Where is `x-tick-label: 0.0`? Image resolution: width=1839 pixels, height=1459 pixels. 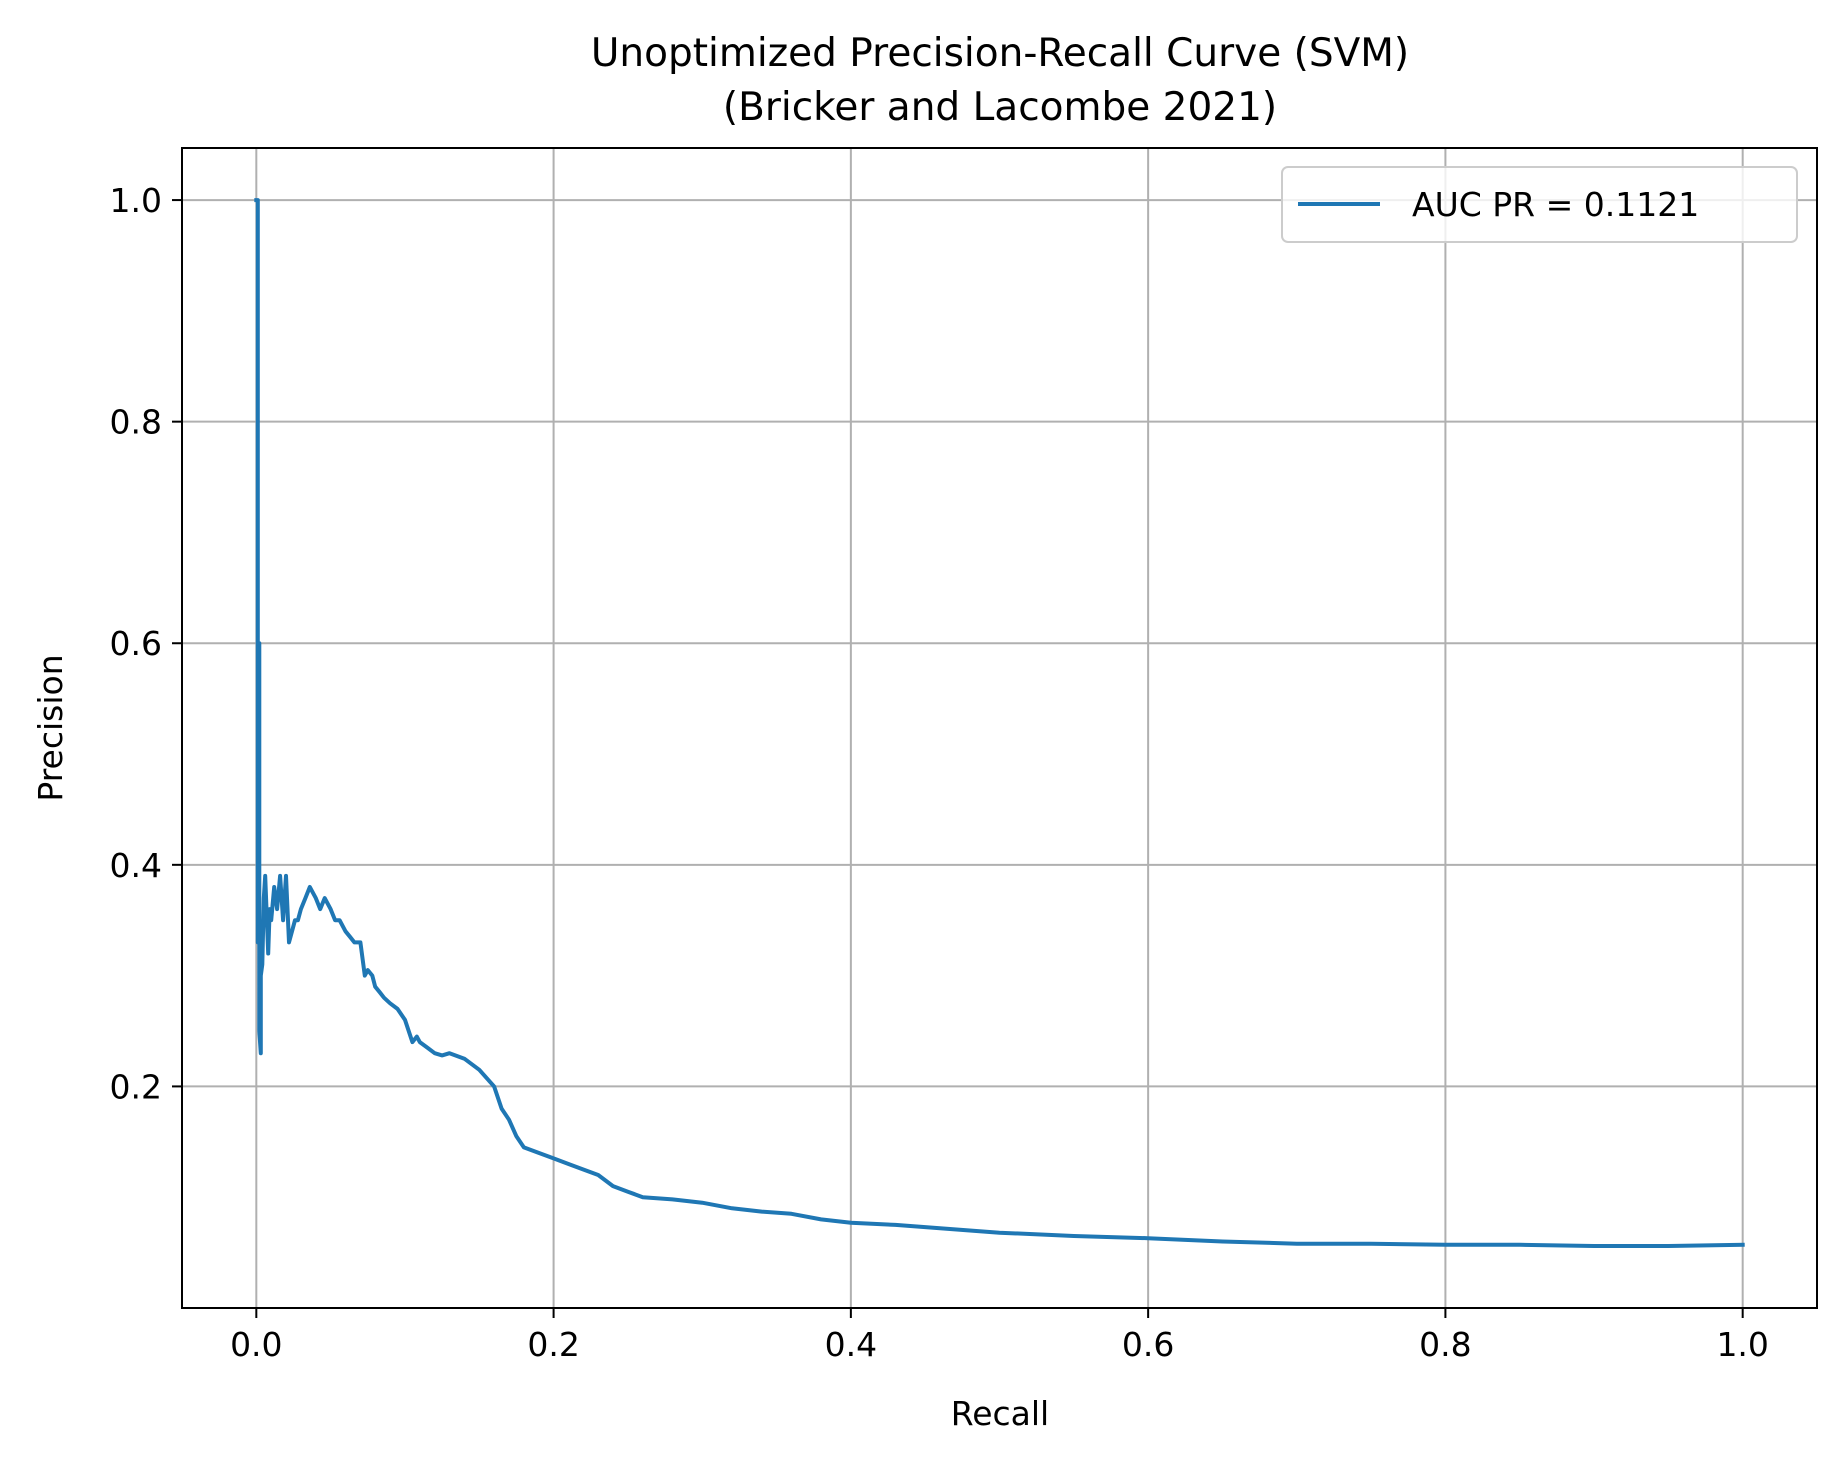 x-tick-label: 0.0 is located at coordinates (256, 1344).